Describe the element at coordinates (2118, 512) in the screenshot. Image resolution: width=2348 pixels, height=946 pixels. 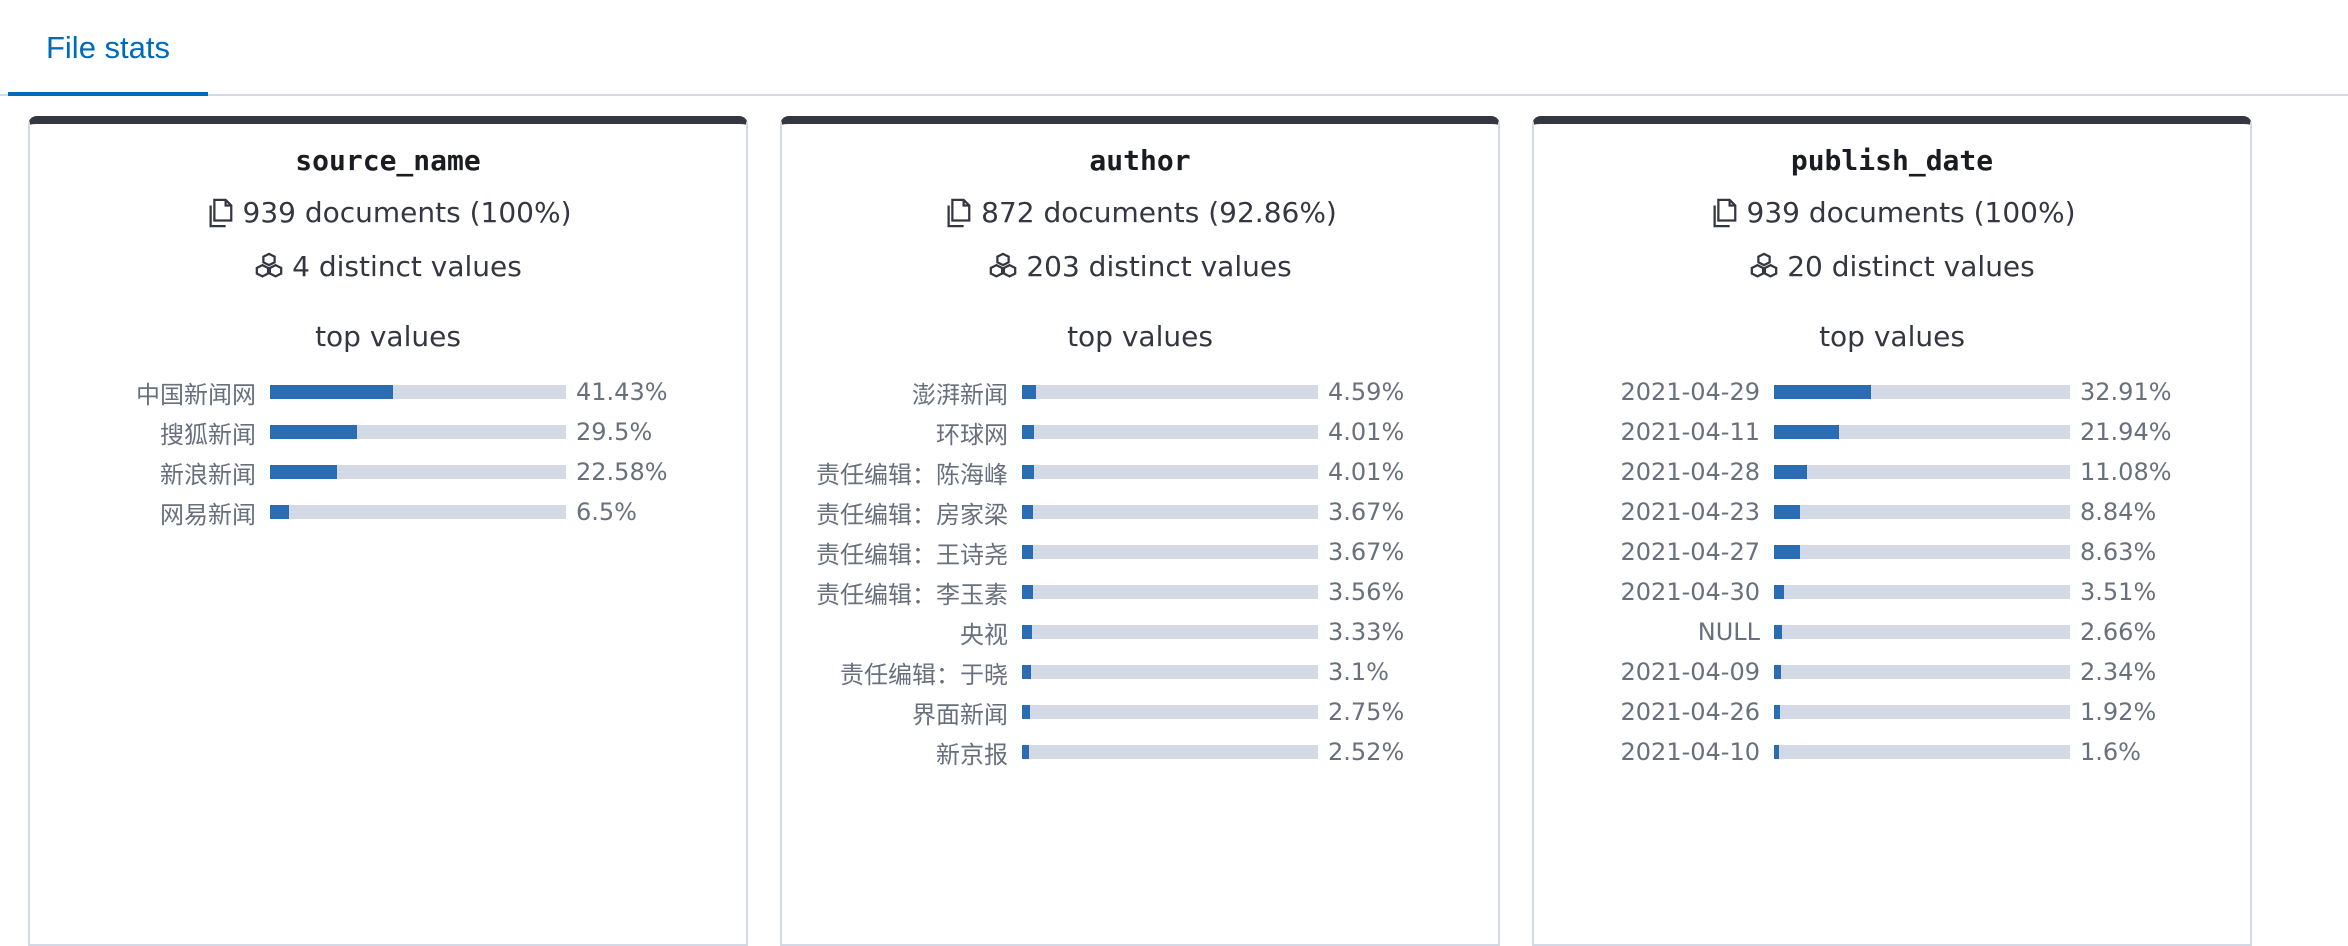
I see `top-value-percent: 8.84%` at that location.